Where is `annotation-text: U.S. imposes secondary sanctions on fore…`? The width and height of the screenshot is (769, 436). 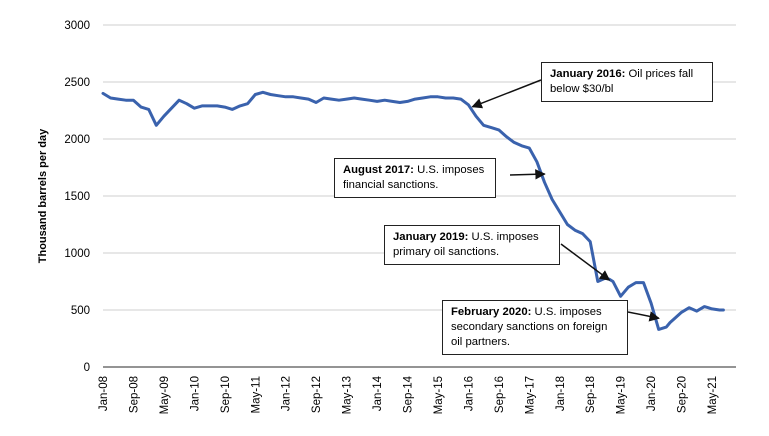
annotation-text: U.S. imposes secondary sanctions on fore… is located at coordinates (529, 327).